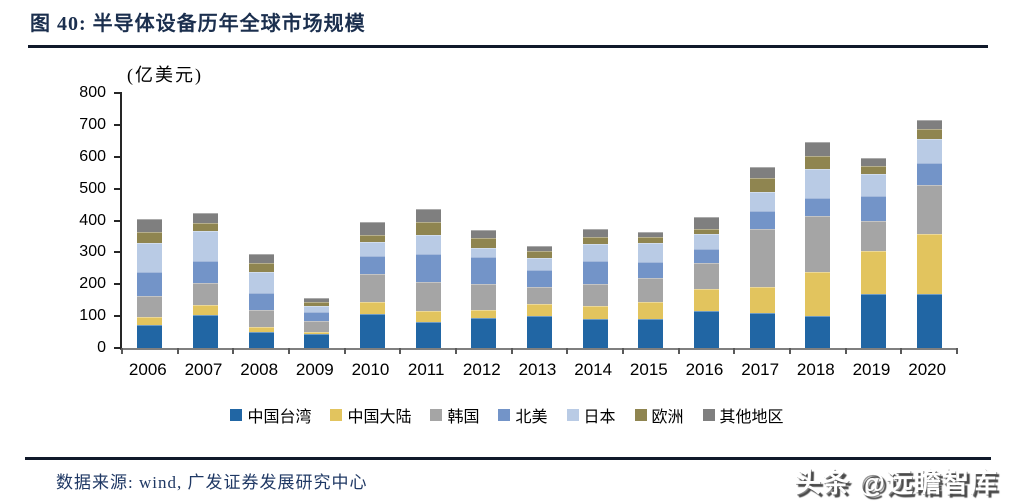 The image size is (1014, 502). I want to click on legend-item-北美: 北美, so click(523, 415).